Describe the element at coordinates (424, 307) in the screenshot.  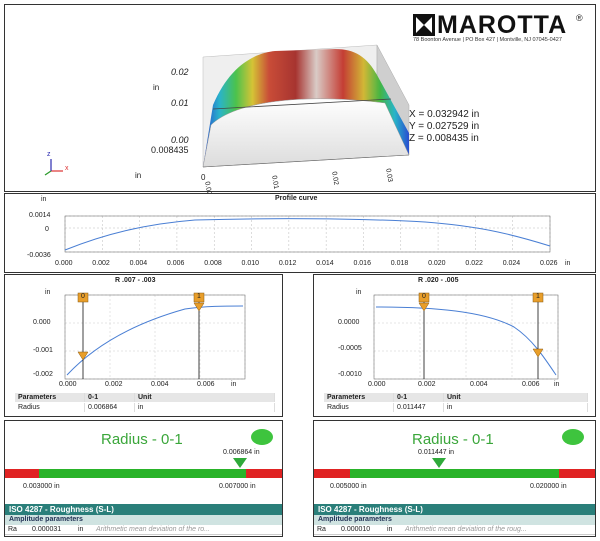
I see `right-marker-0-triangle` at that location.